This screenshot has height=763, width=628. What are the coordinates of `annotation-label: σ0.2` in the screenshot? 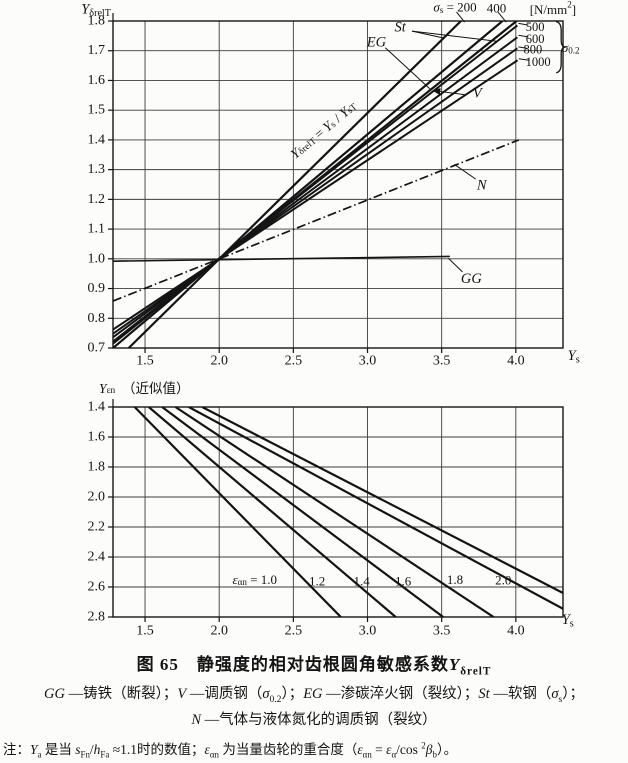 It's located at (571, 48).